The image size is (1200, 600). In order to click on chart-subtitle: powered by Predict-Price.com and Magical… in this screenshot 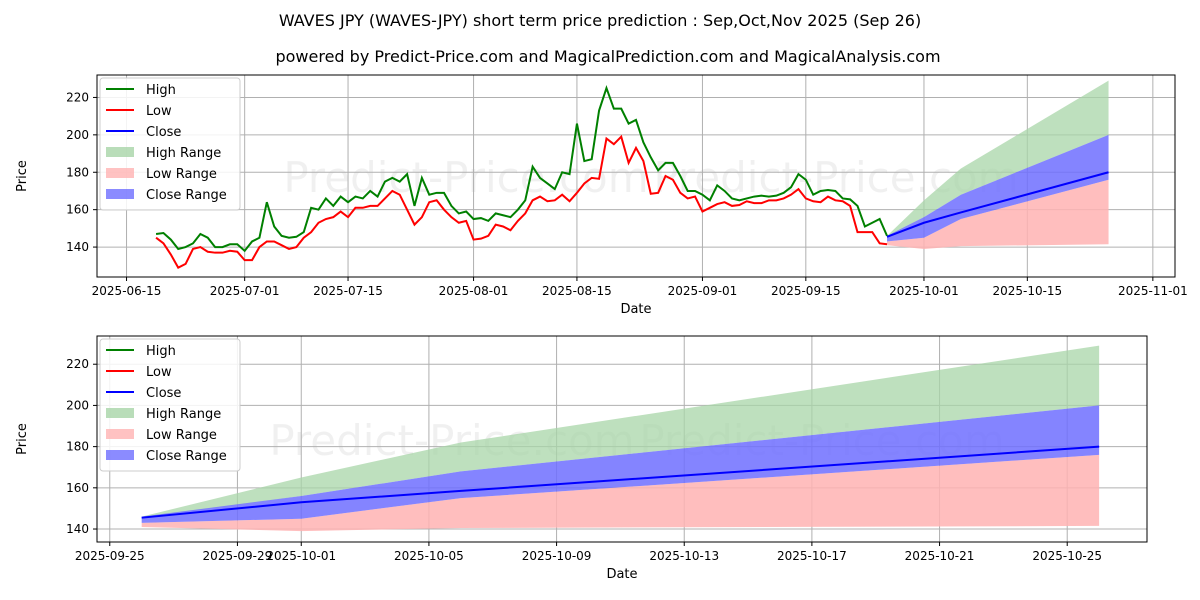, I will do `click(607, 56)`.